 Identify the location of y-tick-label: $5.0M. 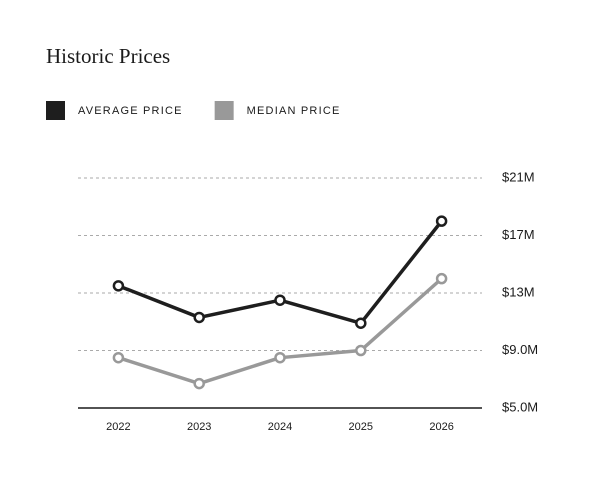
(520, 406).